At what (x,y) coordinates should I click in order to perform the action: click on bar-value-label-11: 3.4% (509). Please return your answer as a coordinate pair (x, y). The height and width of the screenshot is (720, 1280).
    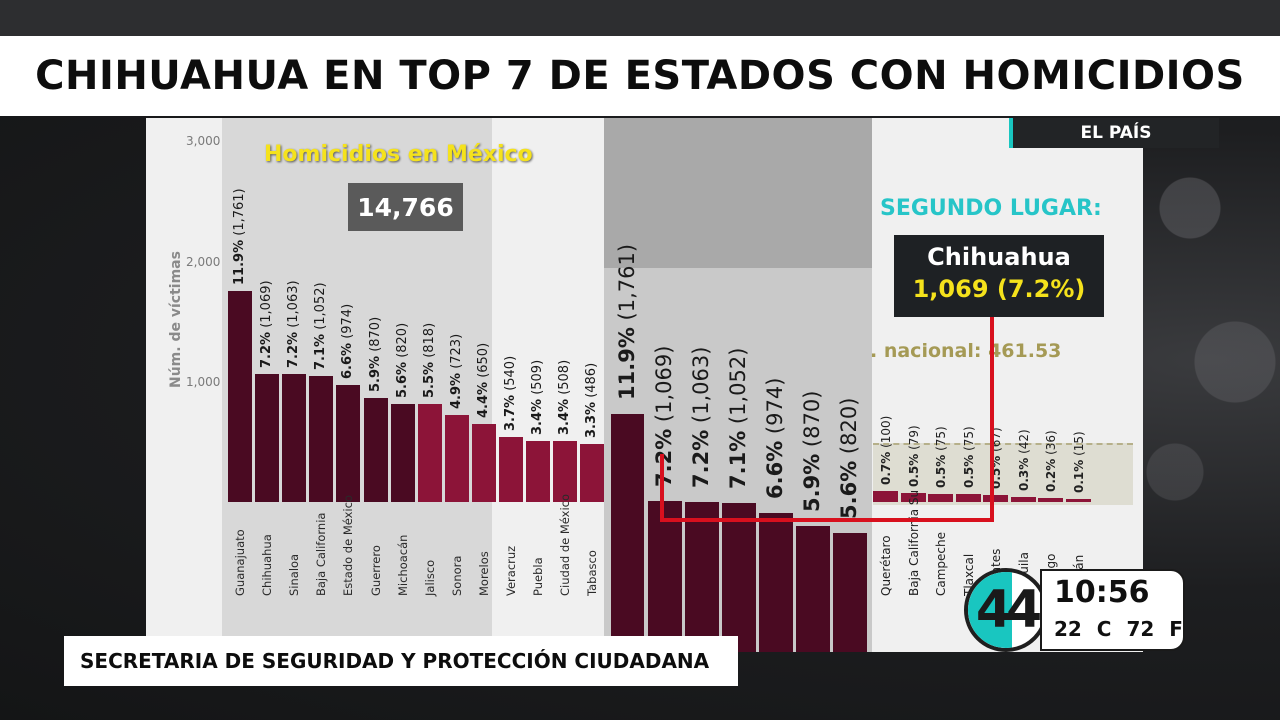
    Looking at the image, I should click on (538, 397).